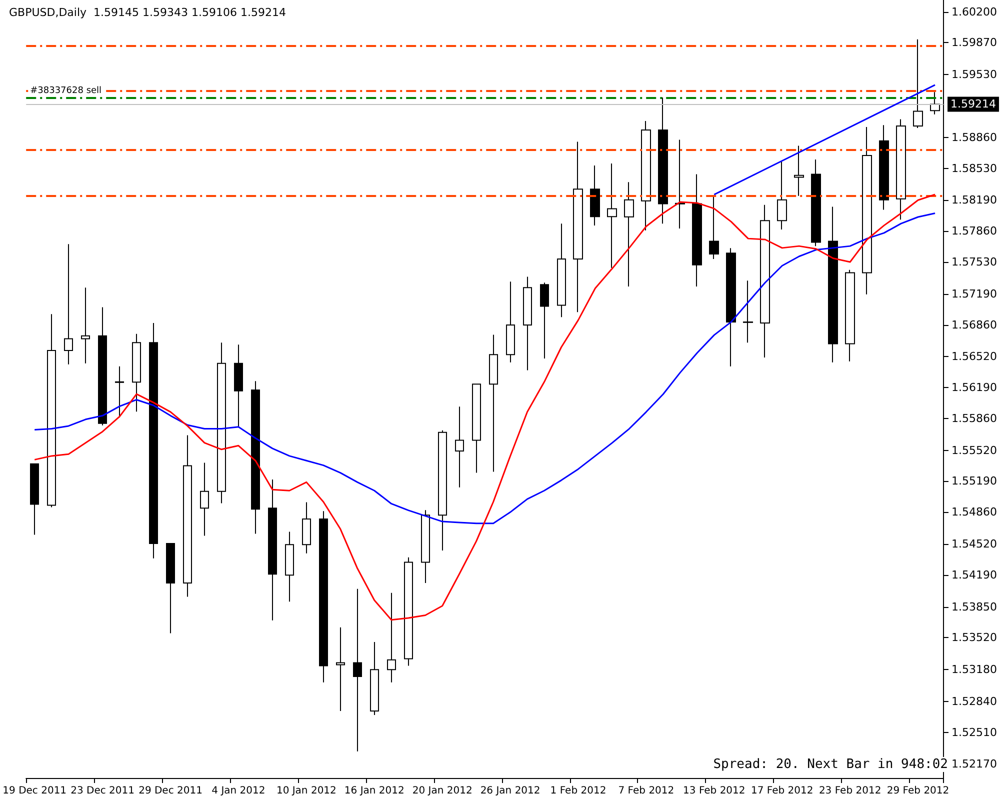 Image resolution: width=1000 pixels, height=800 pixels. Describe the element at coordinates (918, 791) in the screenshot. I see `x-tick-label: 29 Feb 2012` at that location.